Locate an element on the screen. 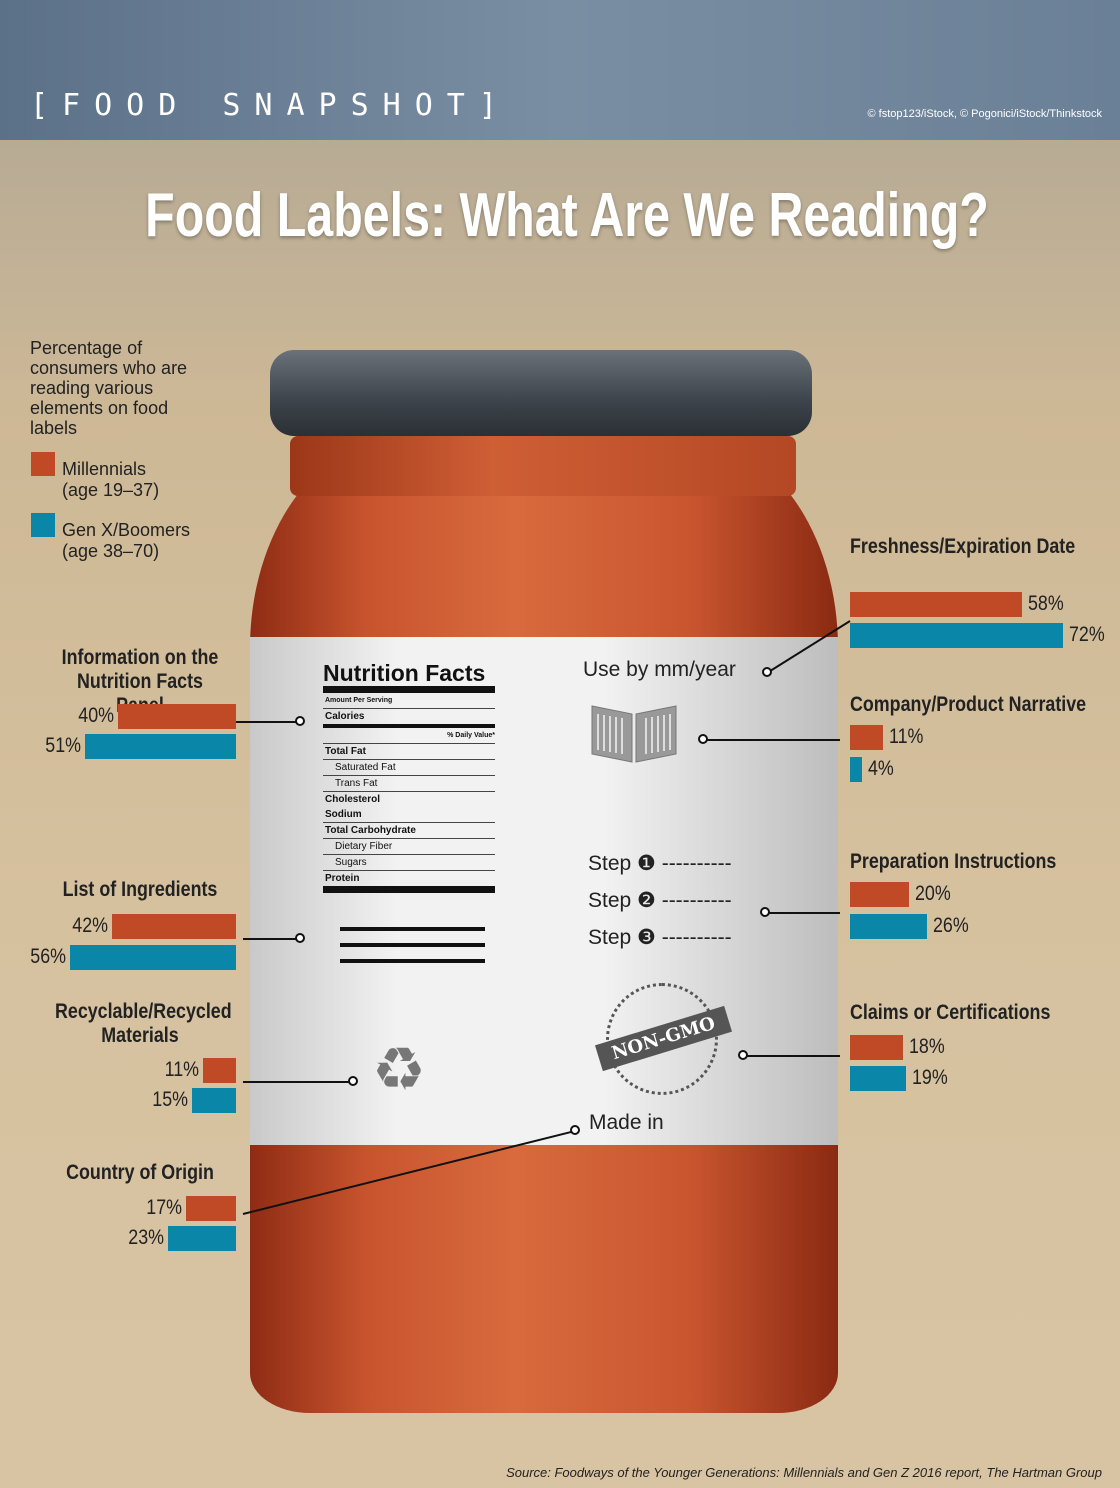 The width and height of the screenshot is (1120, 1488). category-label: List of Ingredients is located at coordinates (140, 889).